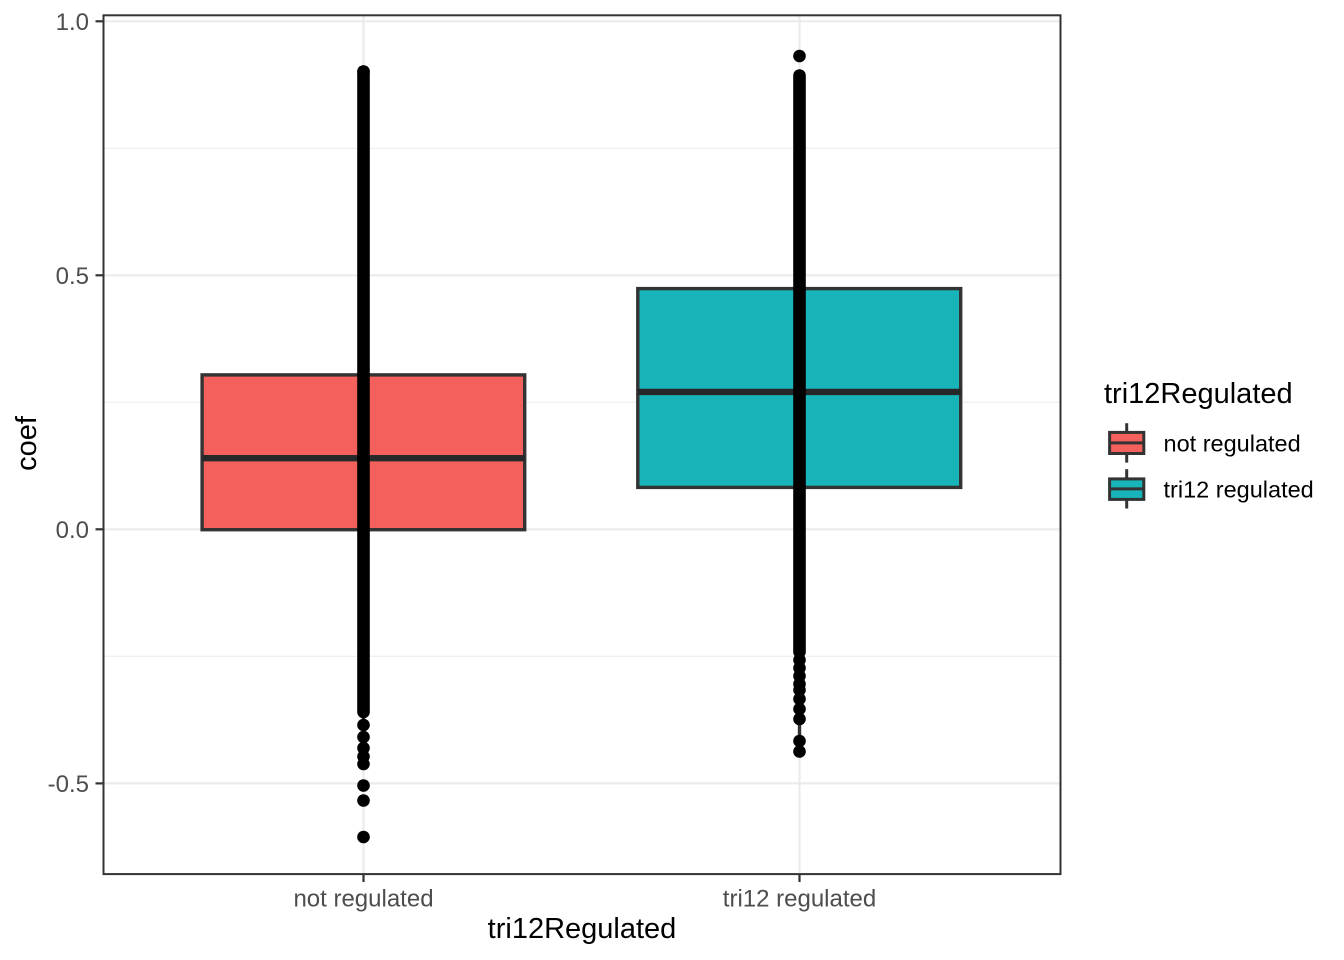  I want to click on svg-text: 0.5, so click(72, 276).